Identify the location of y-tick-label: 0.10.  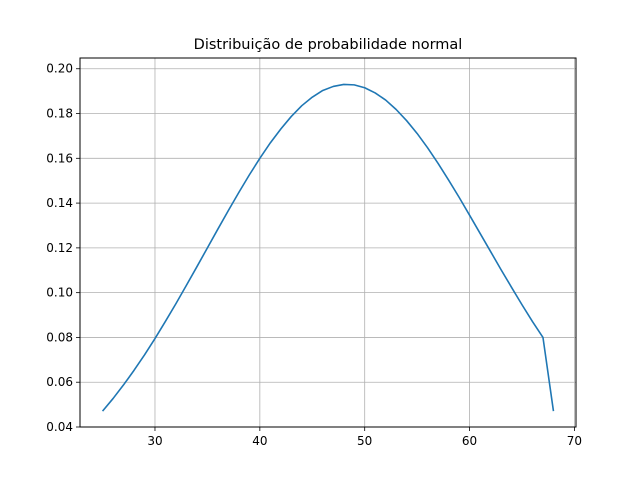
(59, 293).